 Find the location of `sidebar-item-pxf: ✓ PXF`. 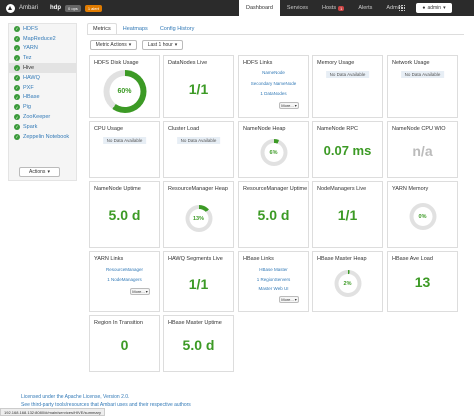

sidebar-item-pxf: ✓ PXF is located at coordinates (42, 88).